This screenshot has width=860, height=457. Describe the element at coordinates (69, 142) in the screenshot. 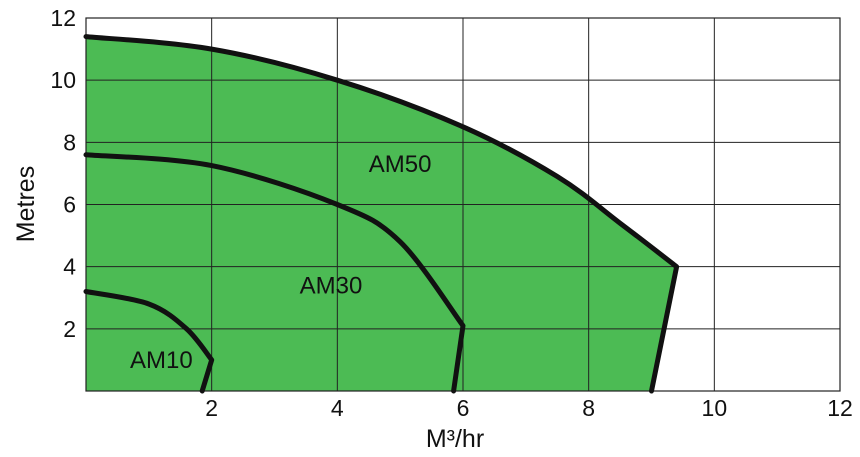

I see `y-tick-label: 8` at that location.